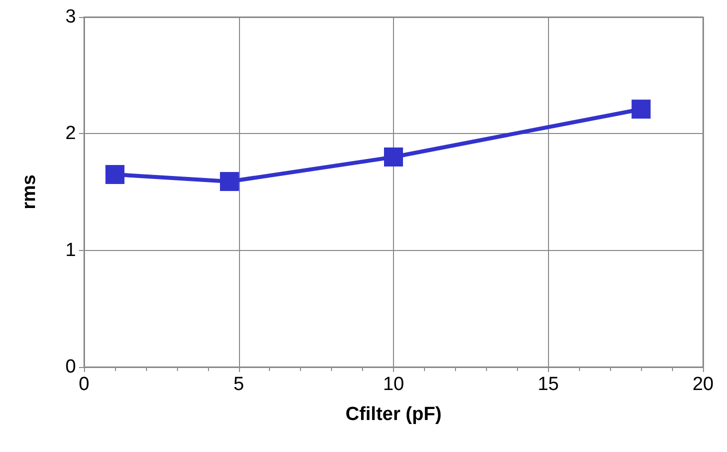  Describe the element at coordinates (703, 384) in the screenshot. I see `x-tick-label: 20` at that location.